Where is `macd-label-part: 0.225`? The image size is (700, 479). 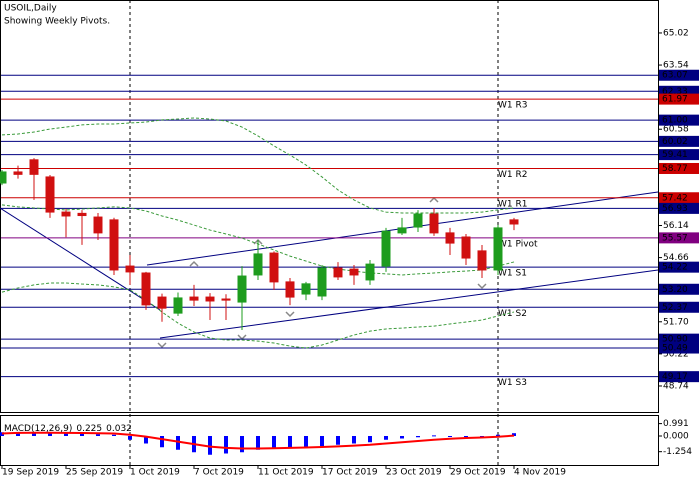
macd-label-part: 0.225 is located at coordinates (89, 429).